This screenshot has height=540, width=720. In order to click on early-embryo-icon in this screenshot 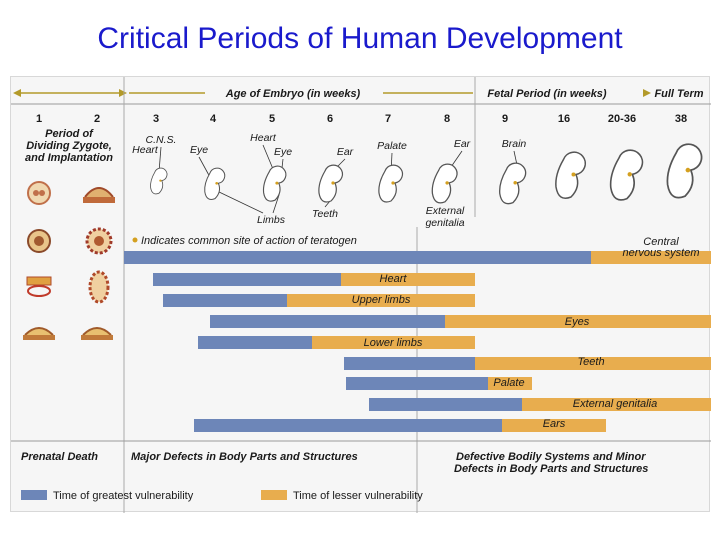, I will do `click(39, 333)`.